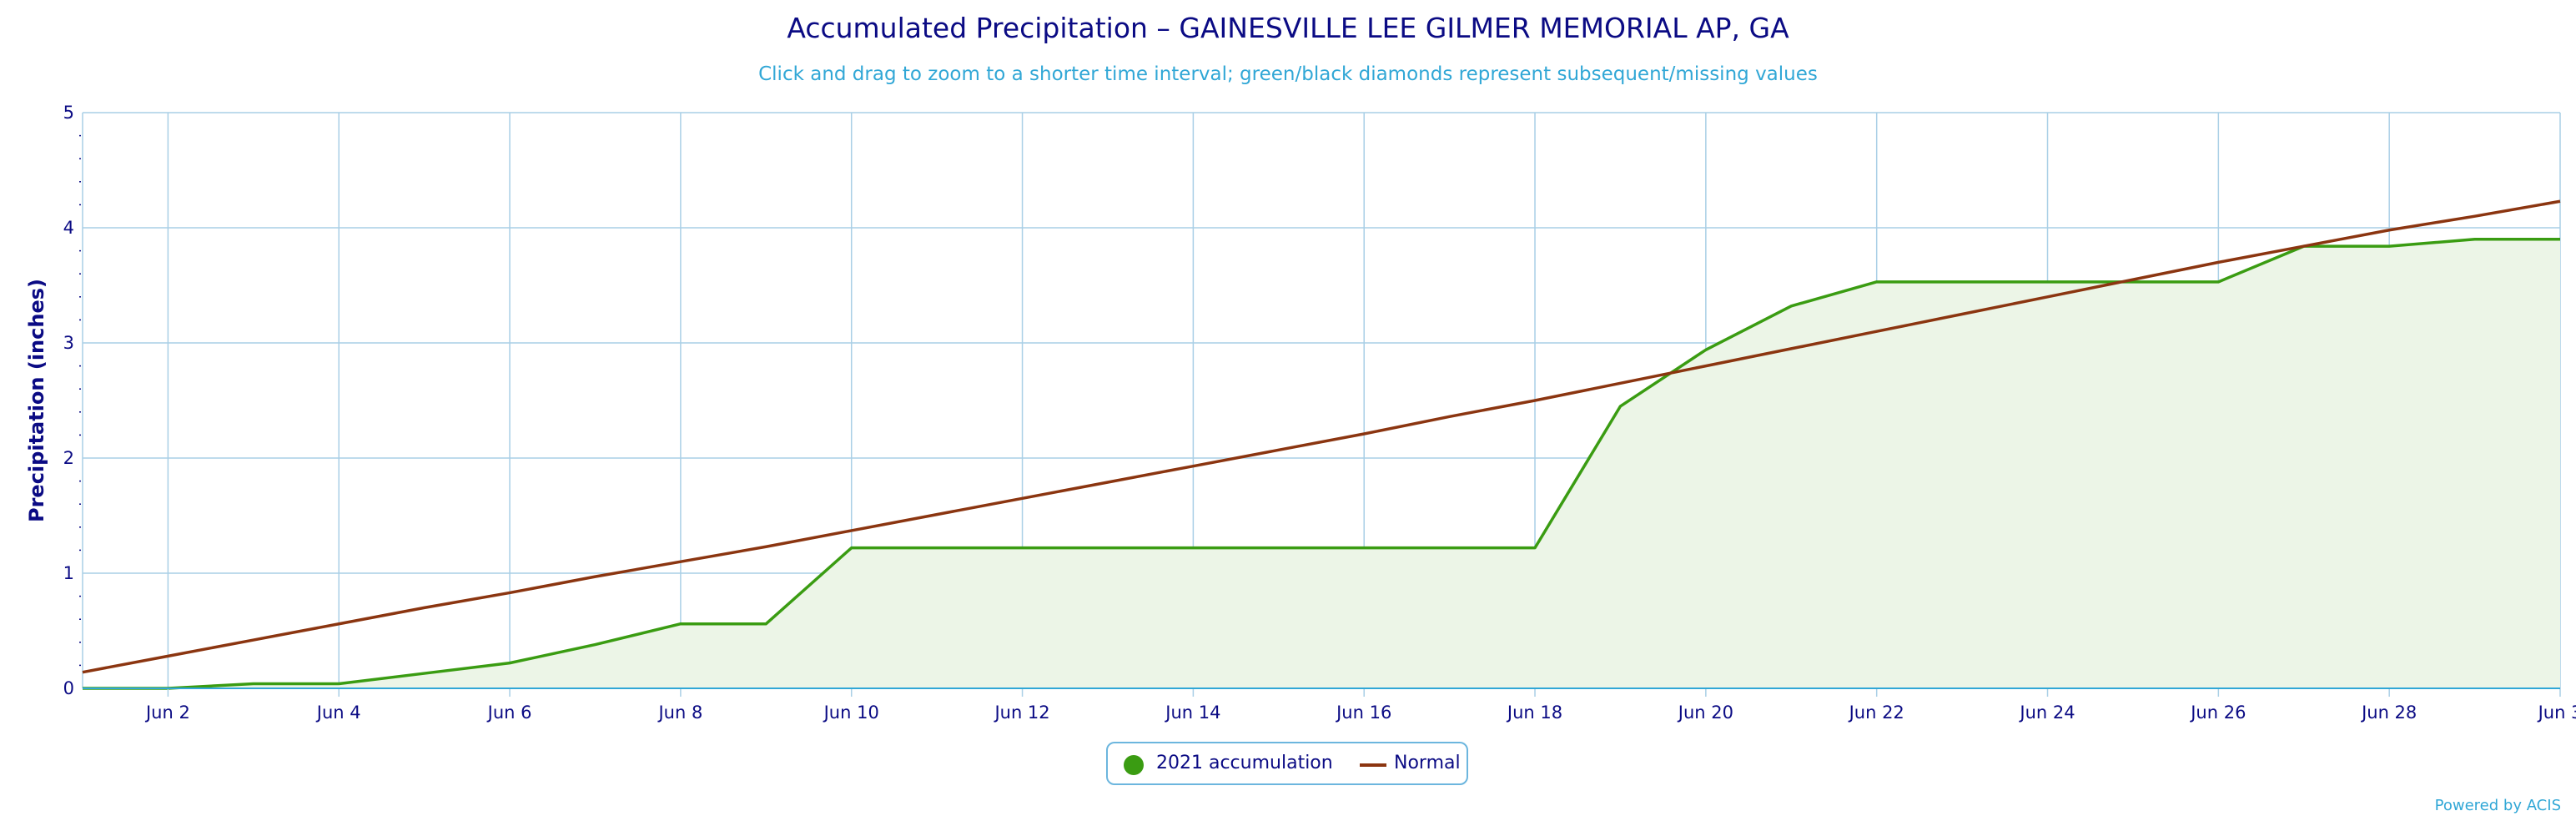 This screenshot has width=2576, height=821. What do you see at coordinates (2556, 713) in the screenshot?
I see `x-tick-label: Jun 3` at bounding box center [2556, 713].